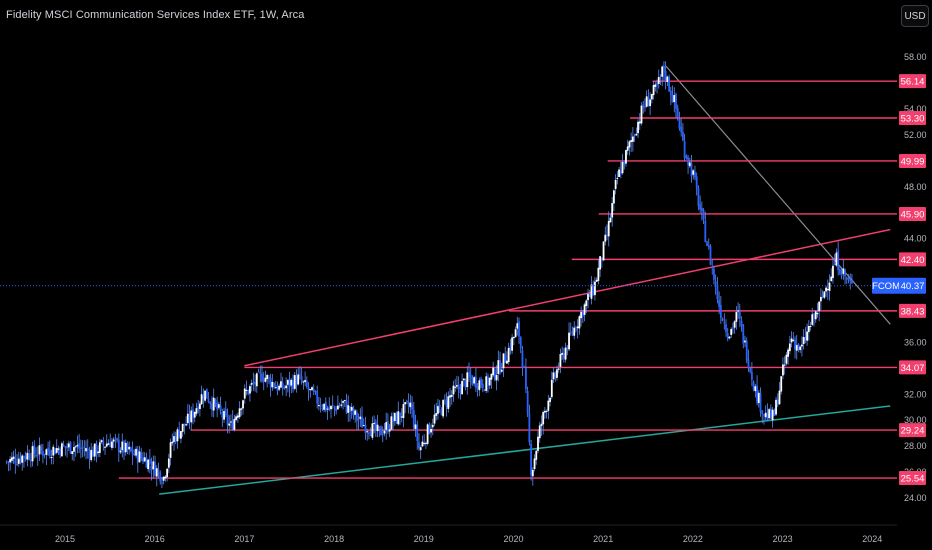 The image size is (932, 550). Describe the element at coordinates (913, 368) in the screenshot. I see `level-price-tag-label: 34.07` at that location.